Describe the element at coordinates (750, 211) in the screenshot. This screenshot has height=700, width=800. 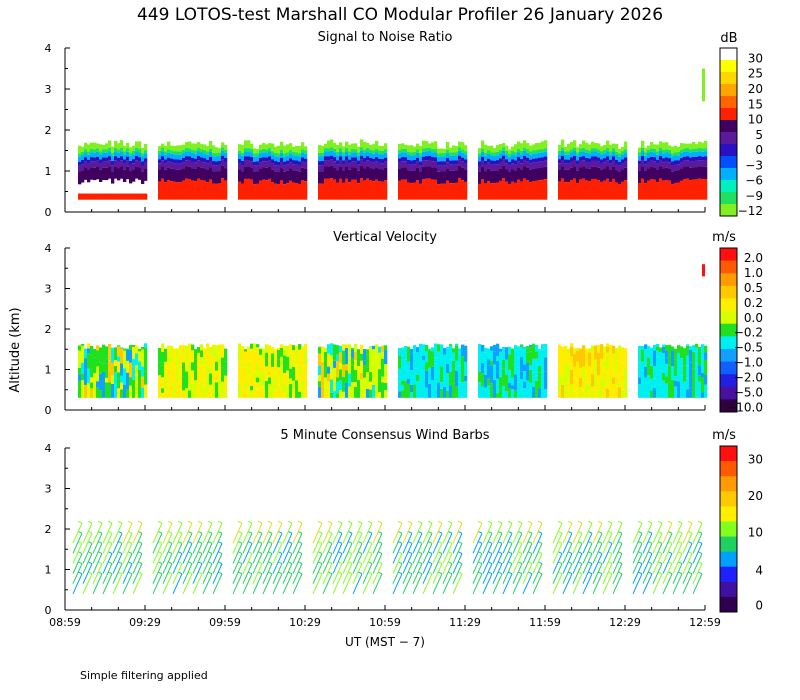
I see `colorbar-label: −12` at that location.